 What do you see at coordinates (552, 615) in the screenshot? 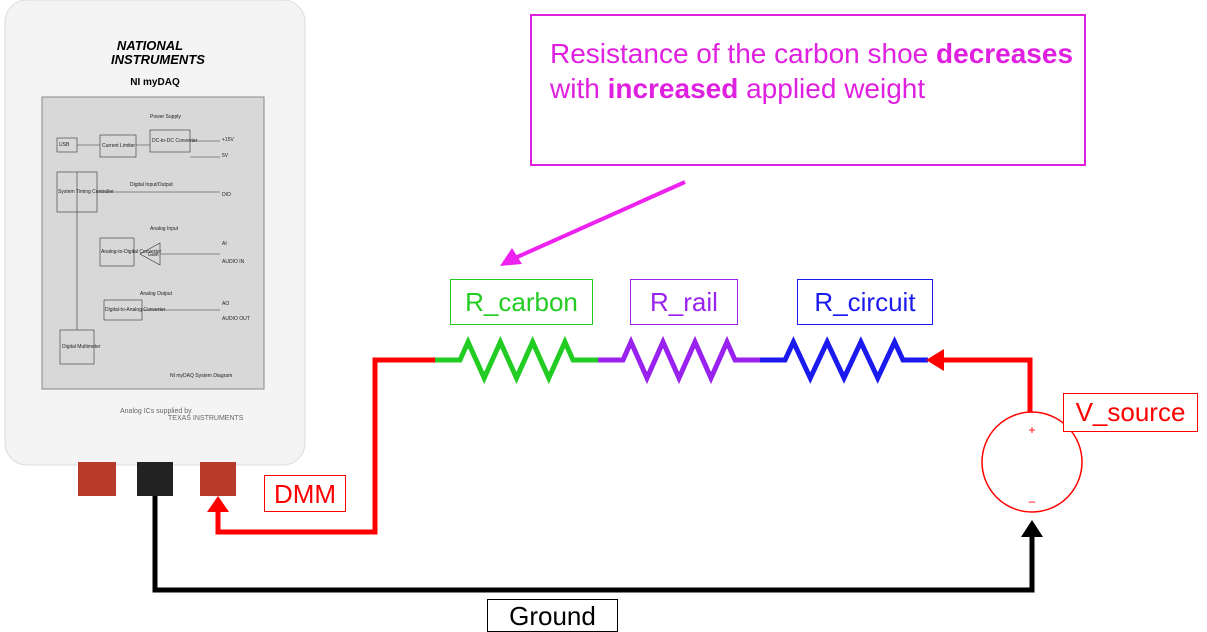
I see `label: Ground` at bounding box center [552, 615].